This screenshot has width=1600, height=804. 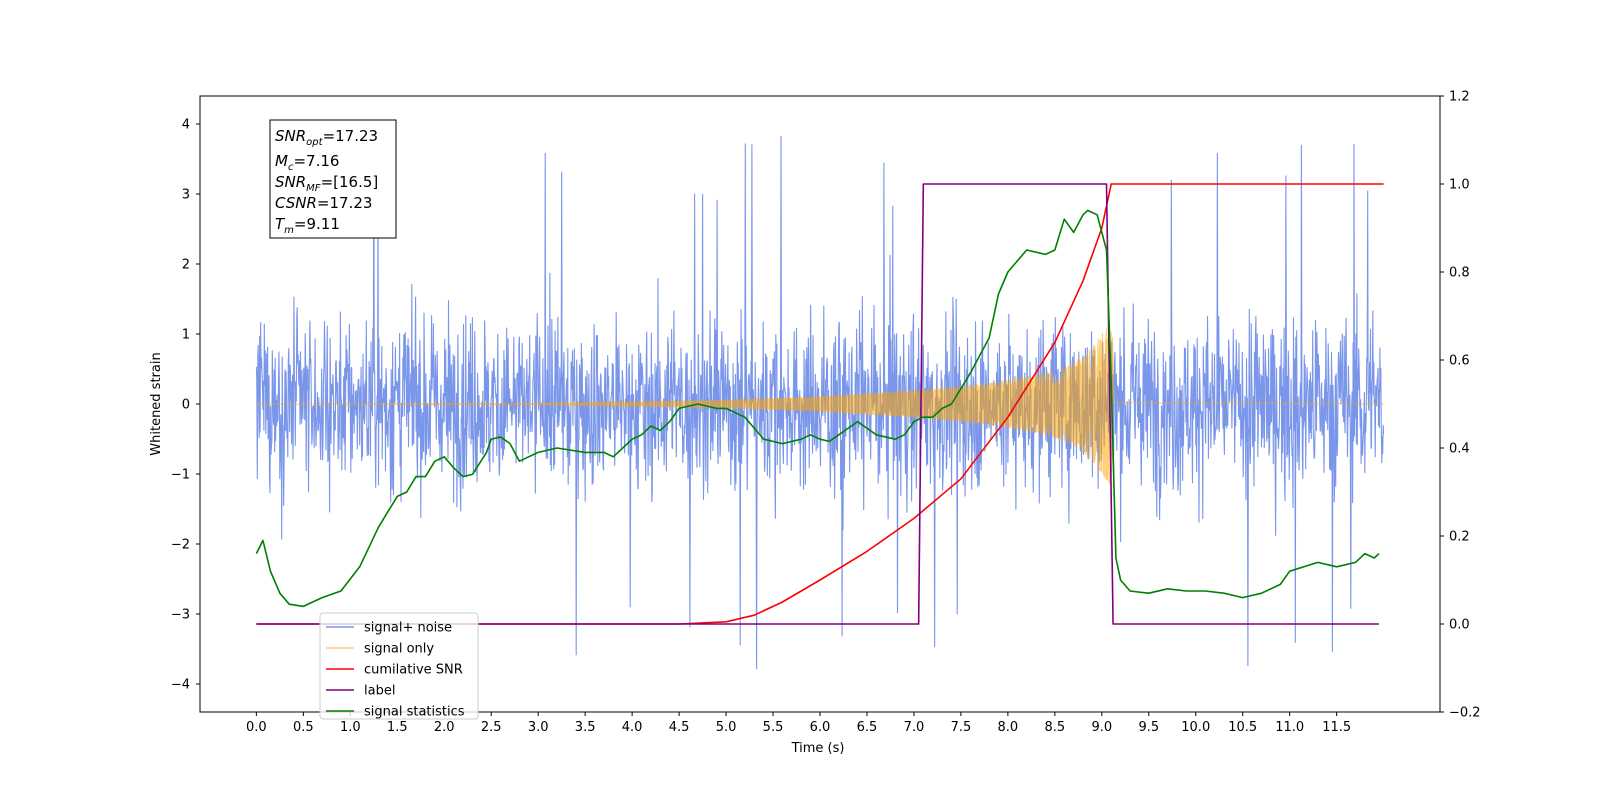 What do you see at coordinates (307, 162) in the screenshot?
I see `annotation-chirp-mass: Mc=7.16` at bounding box center [307, 162].